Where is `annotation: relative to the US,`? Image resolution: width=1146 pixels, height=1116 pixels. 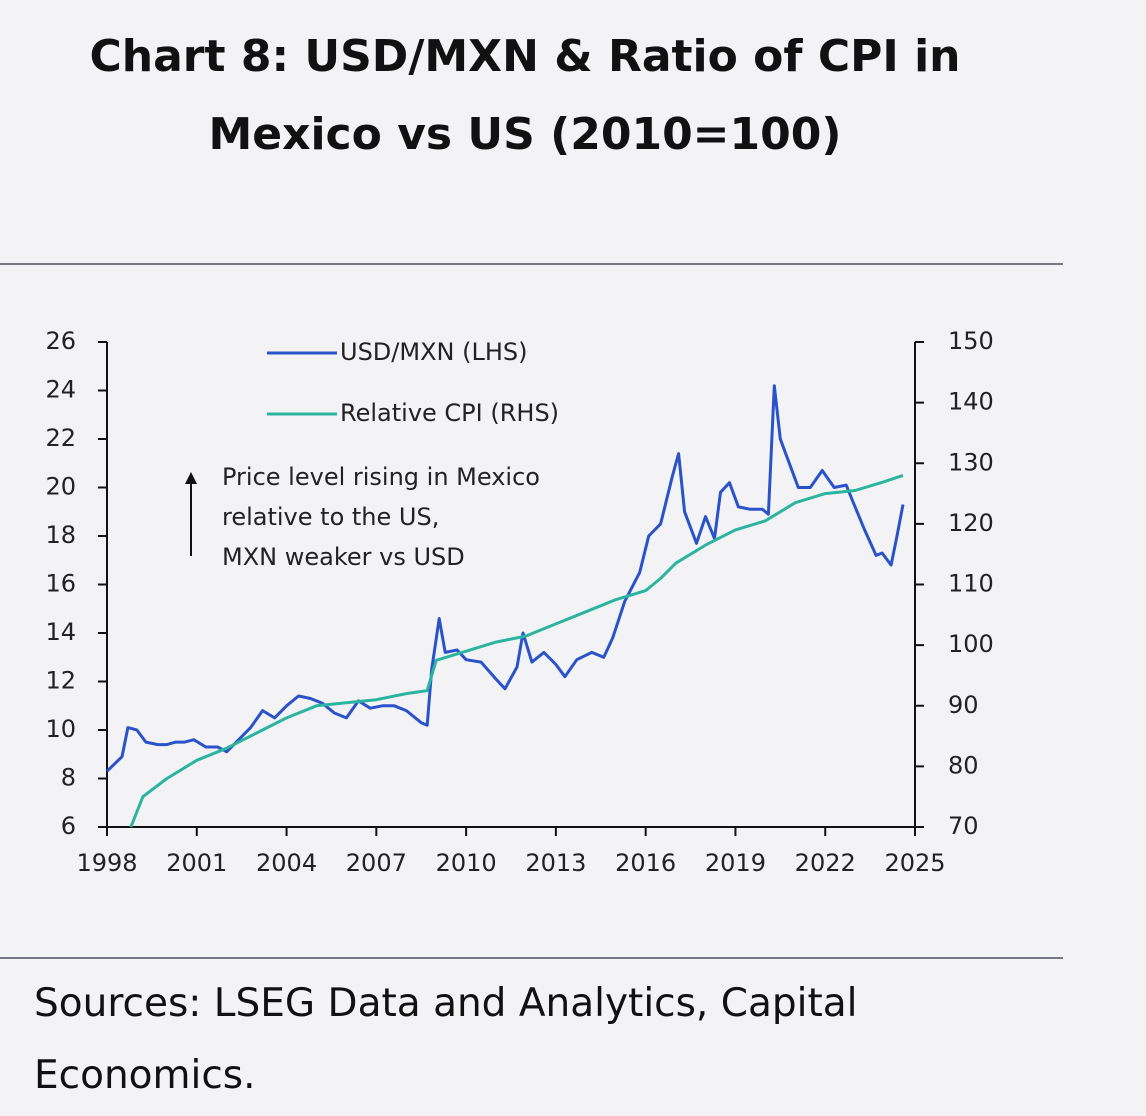 annotation: relative to the US, is located at coordinates (330, 517).